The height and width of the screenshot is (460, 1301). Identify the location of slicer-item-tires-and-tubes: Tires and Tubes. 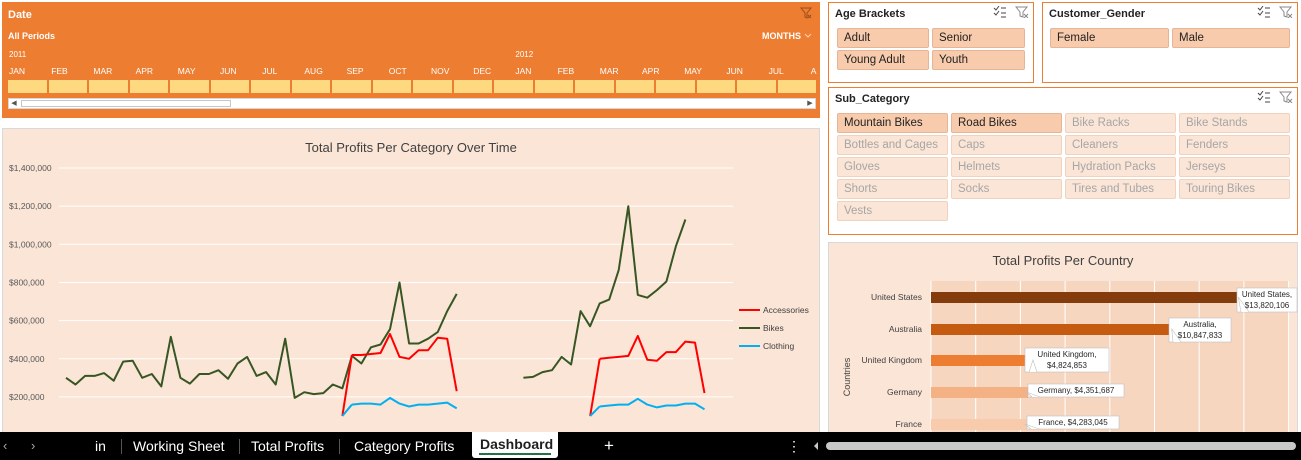
(1120, 189).